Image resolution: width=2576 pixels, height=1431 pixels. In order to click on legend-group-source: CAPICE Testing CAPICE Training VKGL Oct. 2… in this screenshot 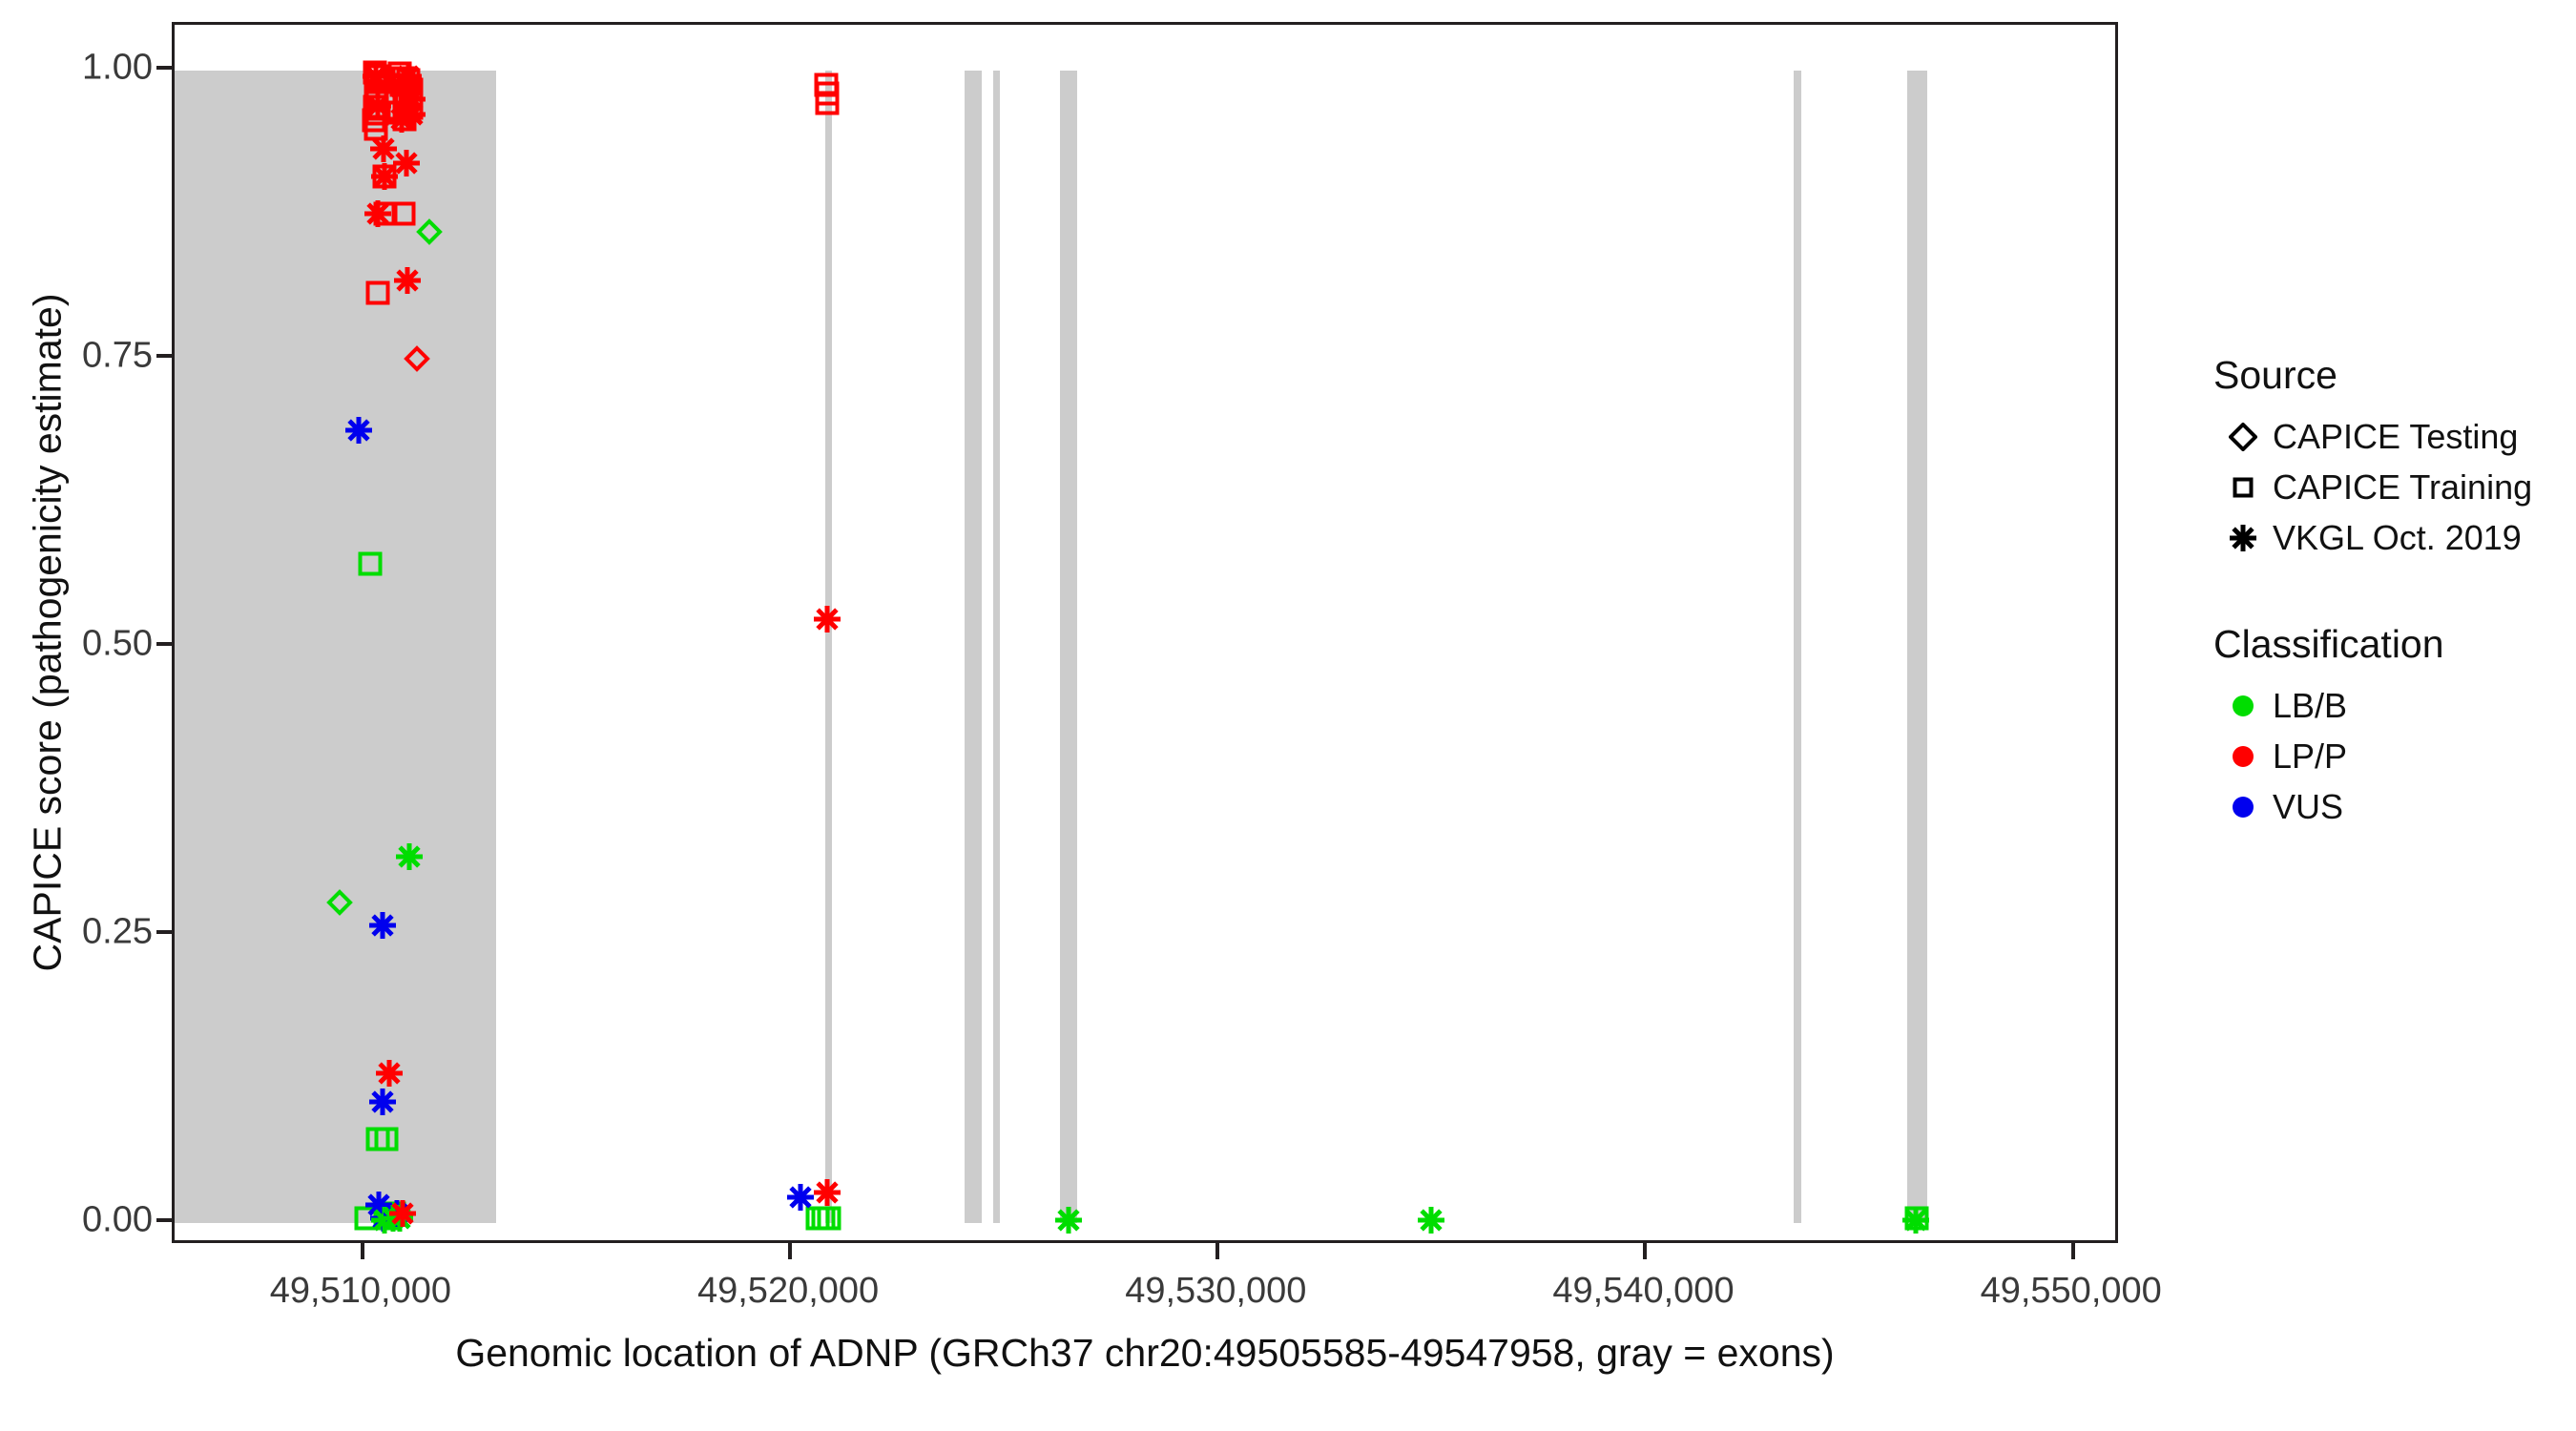, I will do `click(2389, 487)`.